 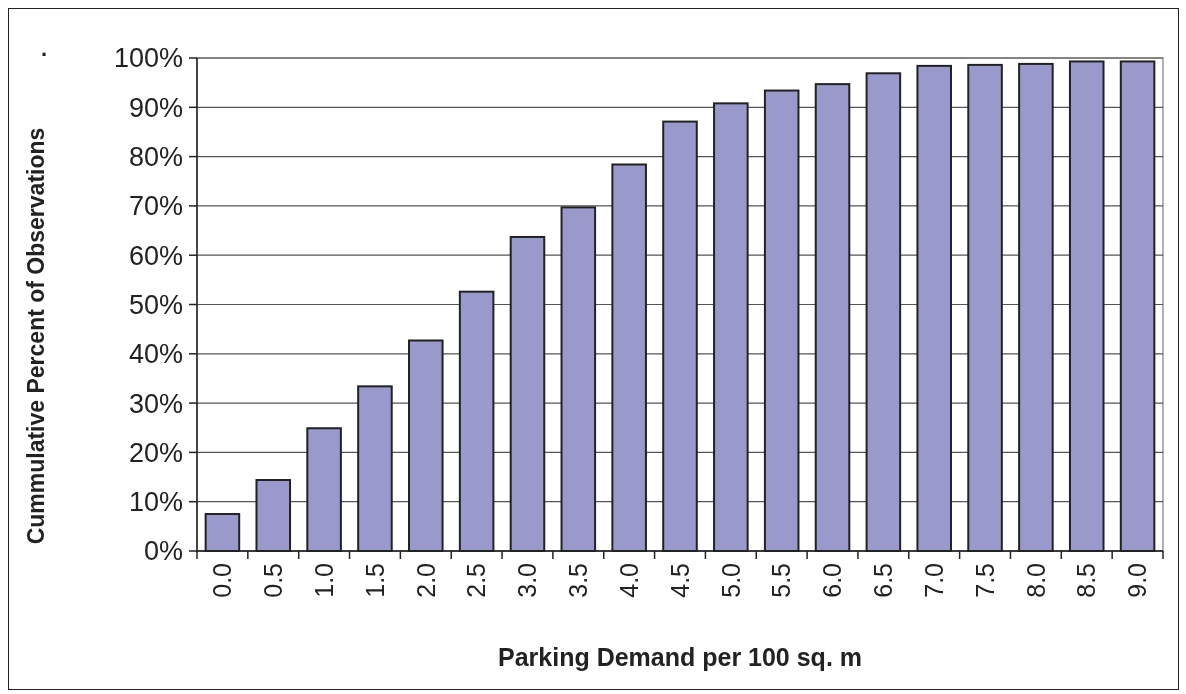 What do you see at coordinates (984, 580) in the screenshot?
I see `x-tick-label: 7.5` at bounding box center [984, 580].